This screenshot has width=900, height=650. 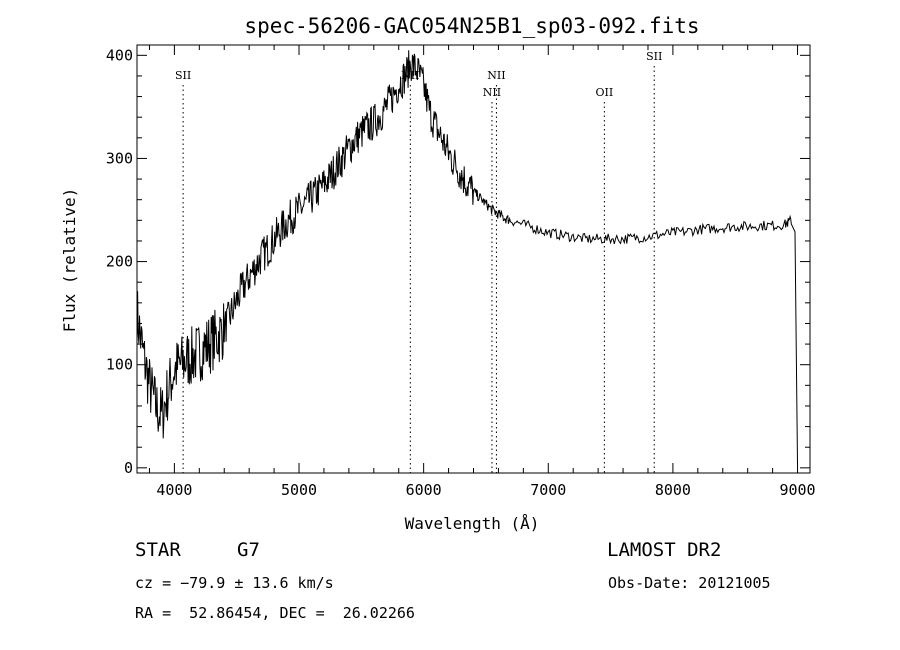 What do you see at coordinates (69, 260) in the screenshot?
I see `y-axis-title: Flux (relative)` at bounding box center [69, 260].